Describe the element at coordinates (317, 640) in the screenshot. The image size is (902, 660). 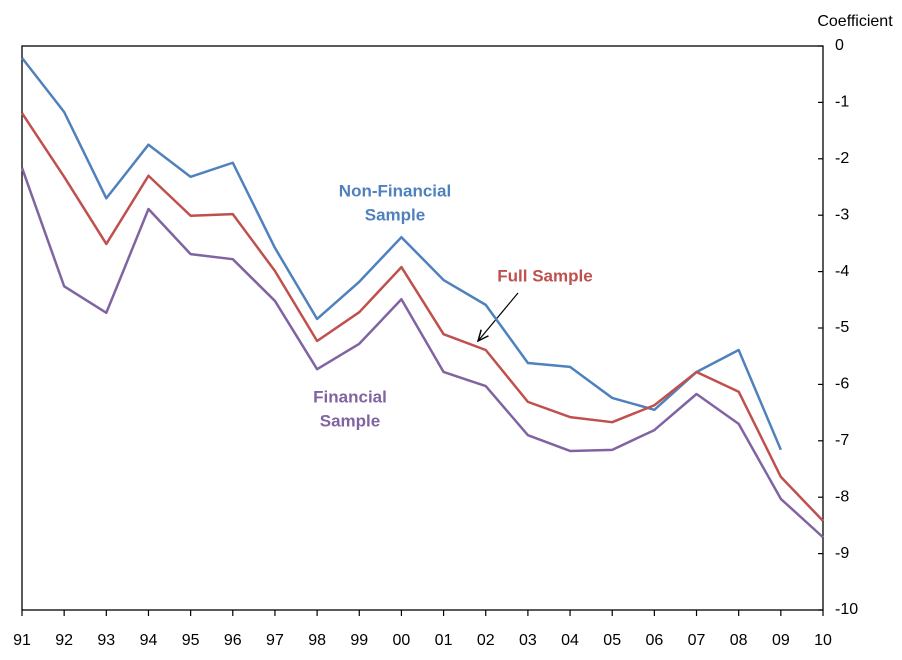
I see `x-tick-label: 98` at that location.